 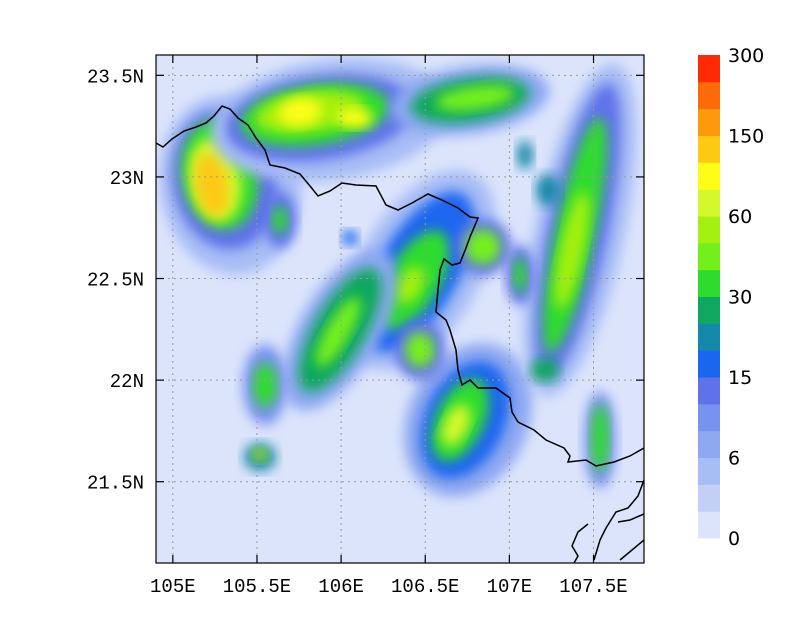 What do you see at coordinates (740, 378) in the screenshot?
I see `colorbar-label: 15` at bounding box center [740, 378].